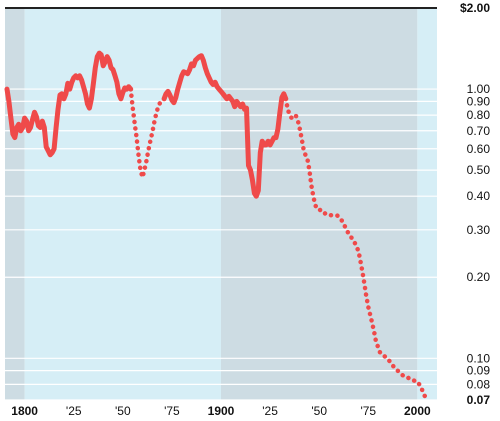 This screenshot has width=500, height=421. What do you see at coordinates (475, 8) in the screenshot?
I see `y-tick-label-0: $2.00` at bounding box center [475, 8].